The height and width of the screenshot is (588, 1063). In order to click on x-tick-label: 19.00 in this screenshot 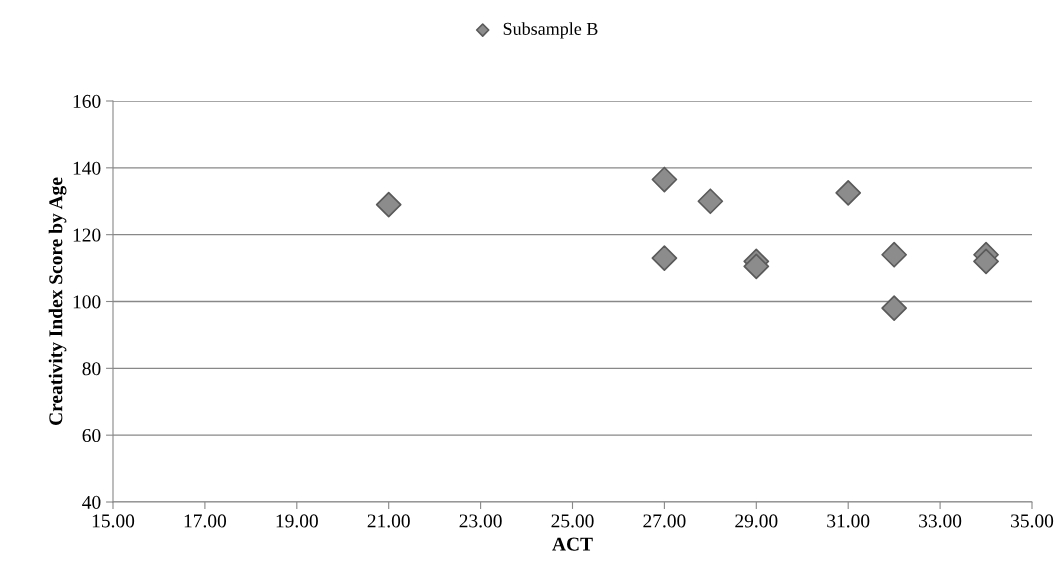, I will do `click(297, 521)`.